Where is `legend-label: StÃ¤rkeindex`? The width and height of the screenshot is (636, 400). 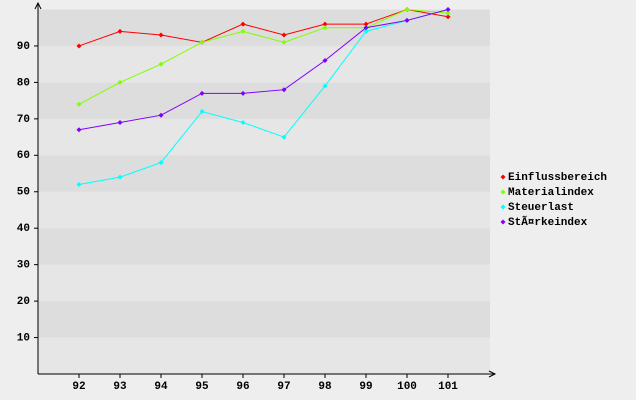
legend-label: StÃ¤rkeindex is located at coordinates (548, 222).